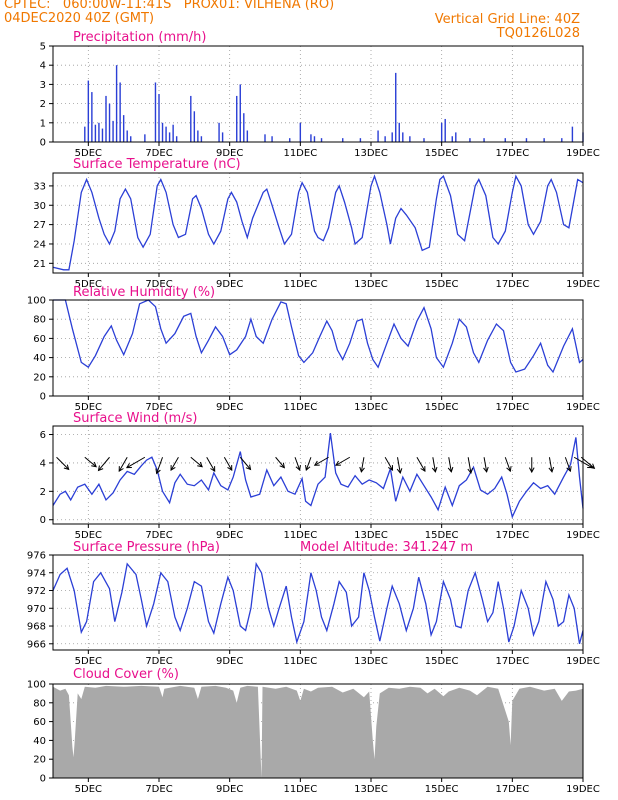 The image size is (618, 800). Describe the element at coordinates (318, 94) in the screenshot. I see `precip-frame` at that location.